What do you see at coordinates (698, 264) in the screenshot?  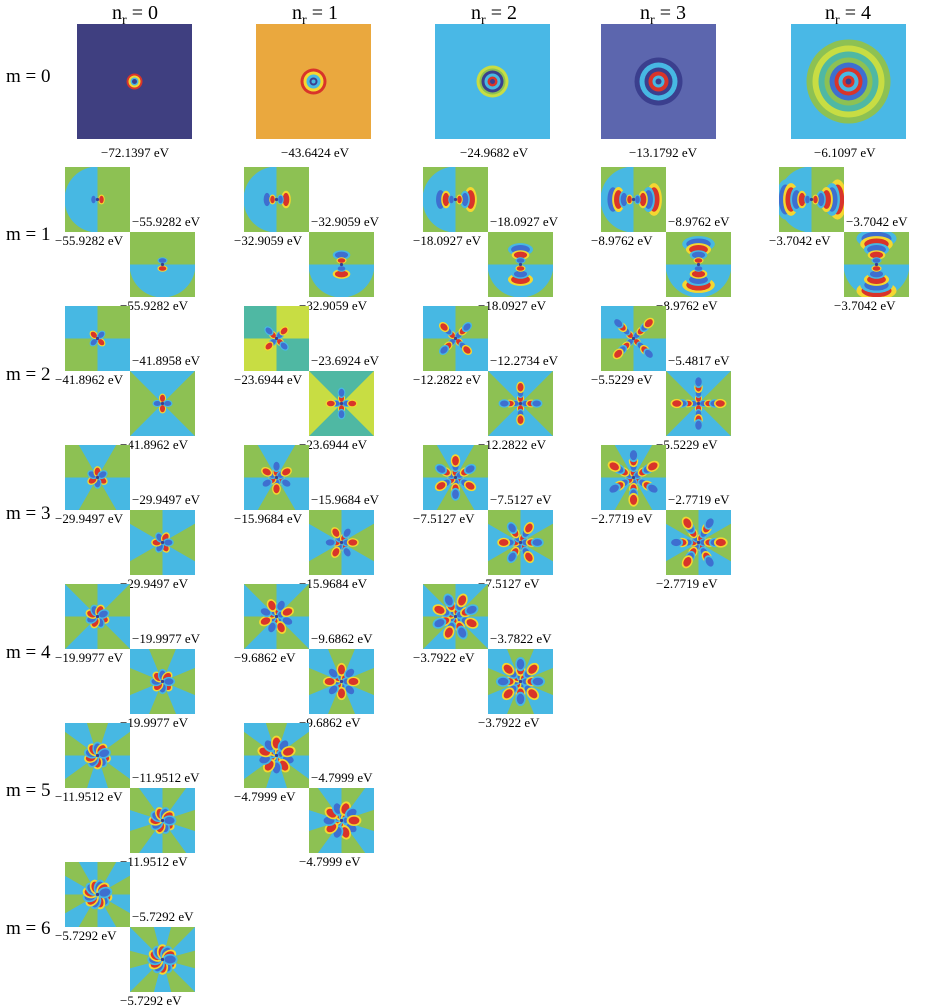 I see `orbital-plot-m1-nr3-b` at bounding box center [698, 264].